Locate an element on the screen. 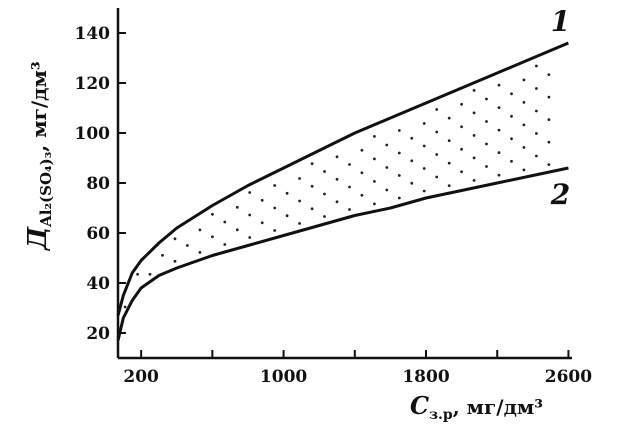 Image resolution: width=625 pixels, height=436 pixels. x-axis-title: Cз.р, мг/дм³ is located at coordinates (476, 407).